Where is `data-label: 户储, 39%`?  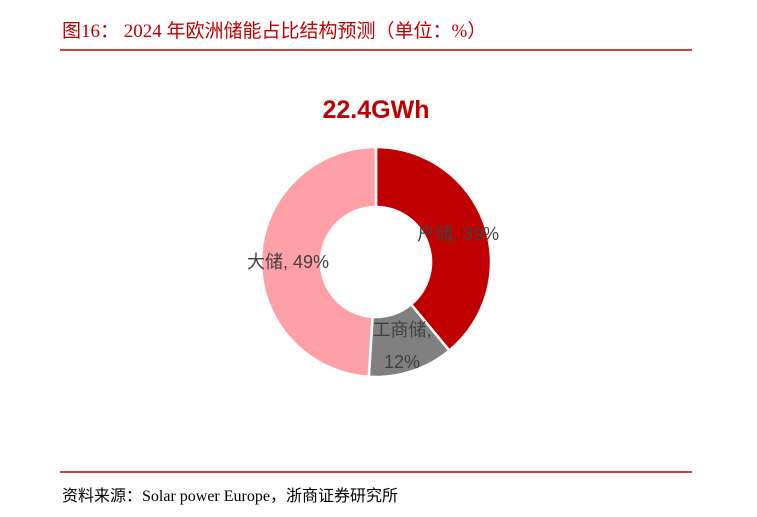
data-label: 户储, 39% is located at coordinates (458, 234).